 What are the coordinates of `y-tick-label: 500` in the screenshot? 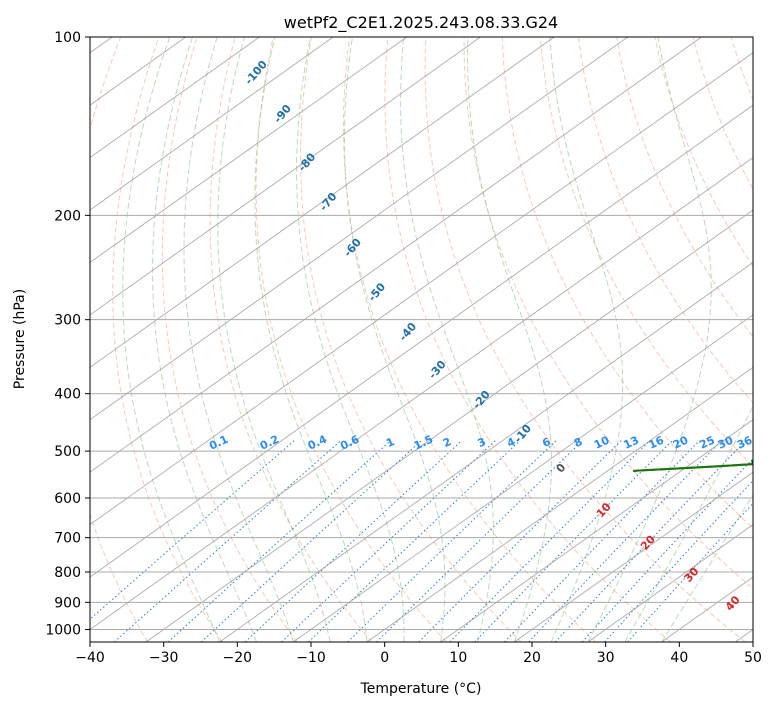 It's located at (67, 452).